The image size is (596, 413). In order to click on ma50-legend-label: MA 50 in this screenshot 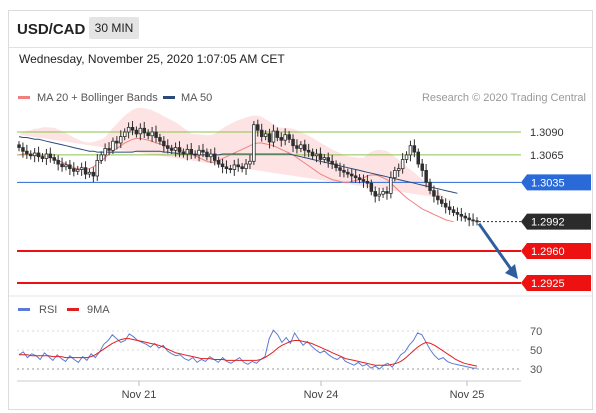, I will do `click(196, 98)`.